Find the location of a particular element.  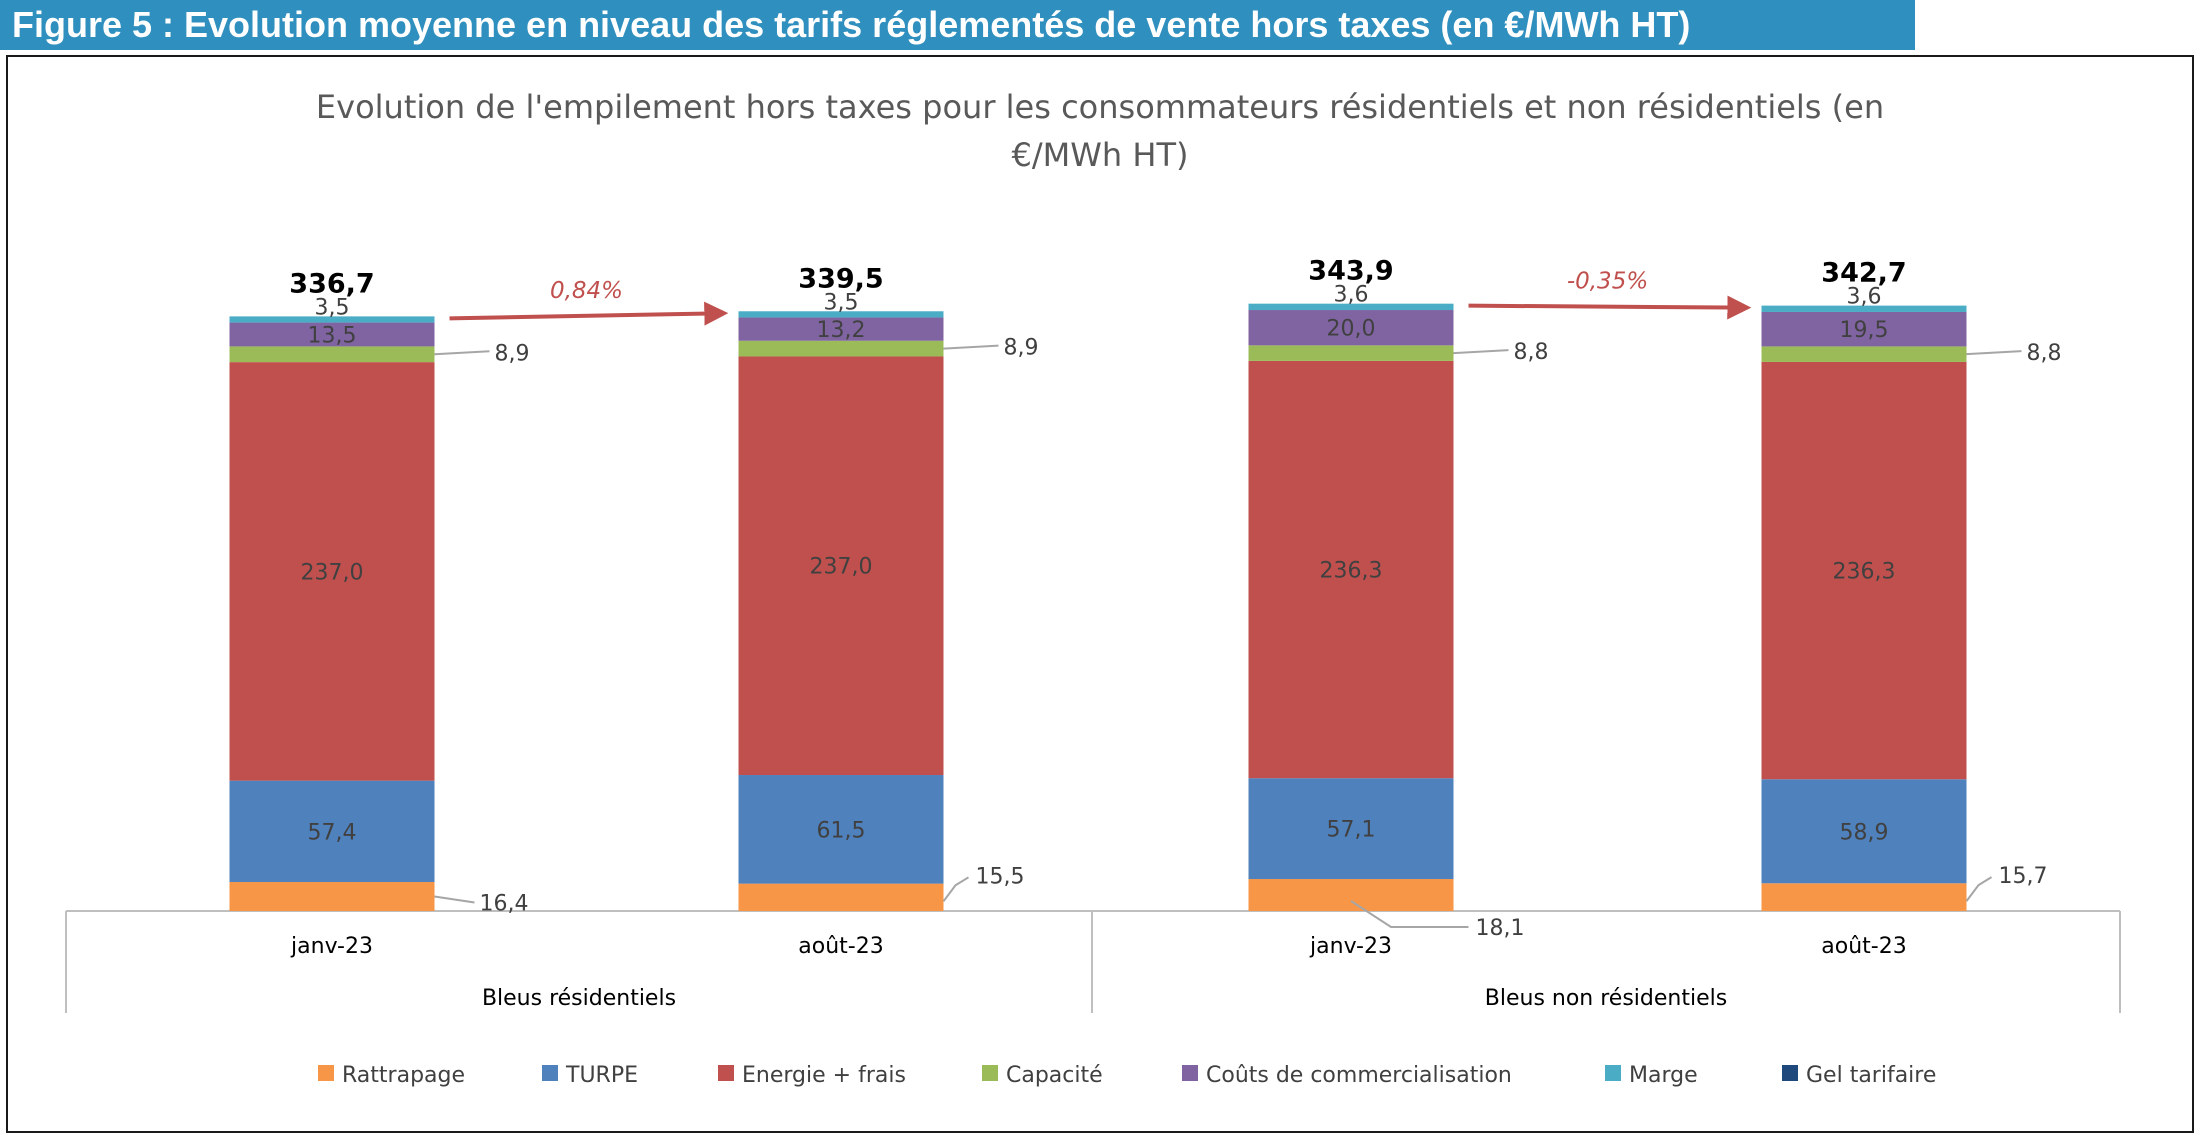

legend-label-capacit-: Capacité is located at coordinates (1054, 1075).